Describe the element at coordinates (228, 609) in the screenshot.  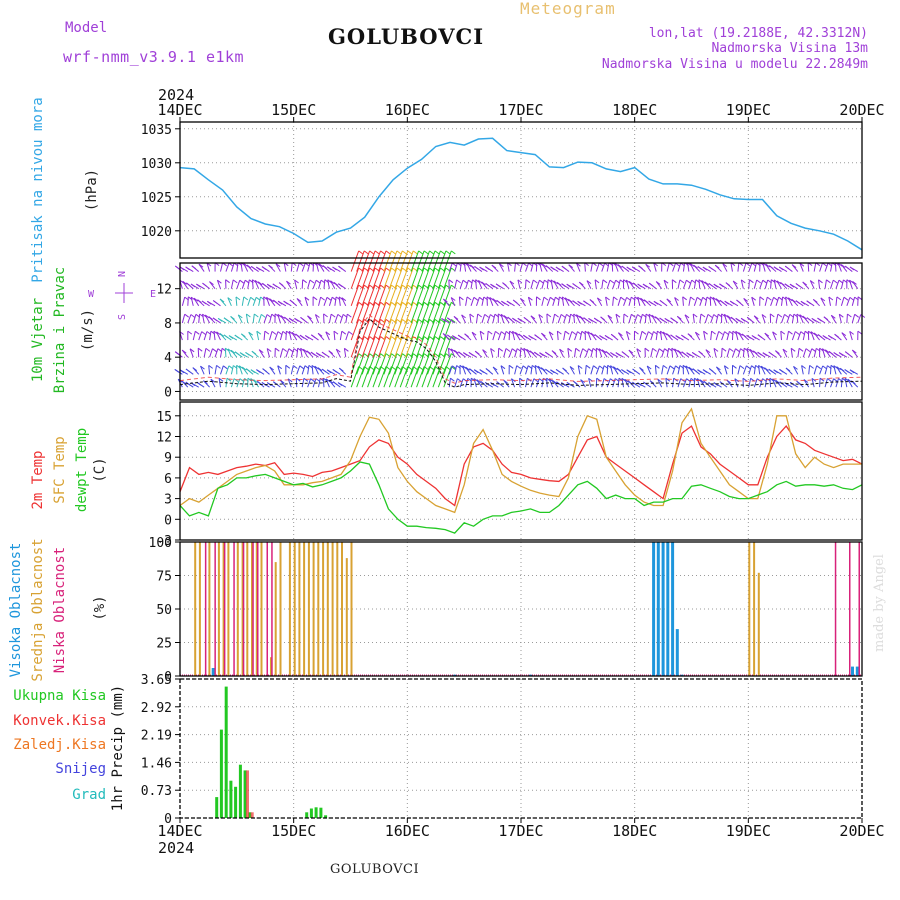
I see `cloud-mid-bar` at that location.